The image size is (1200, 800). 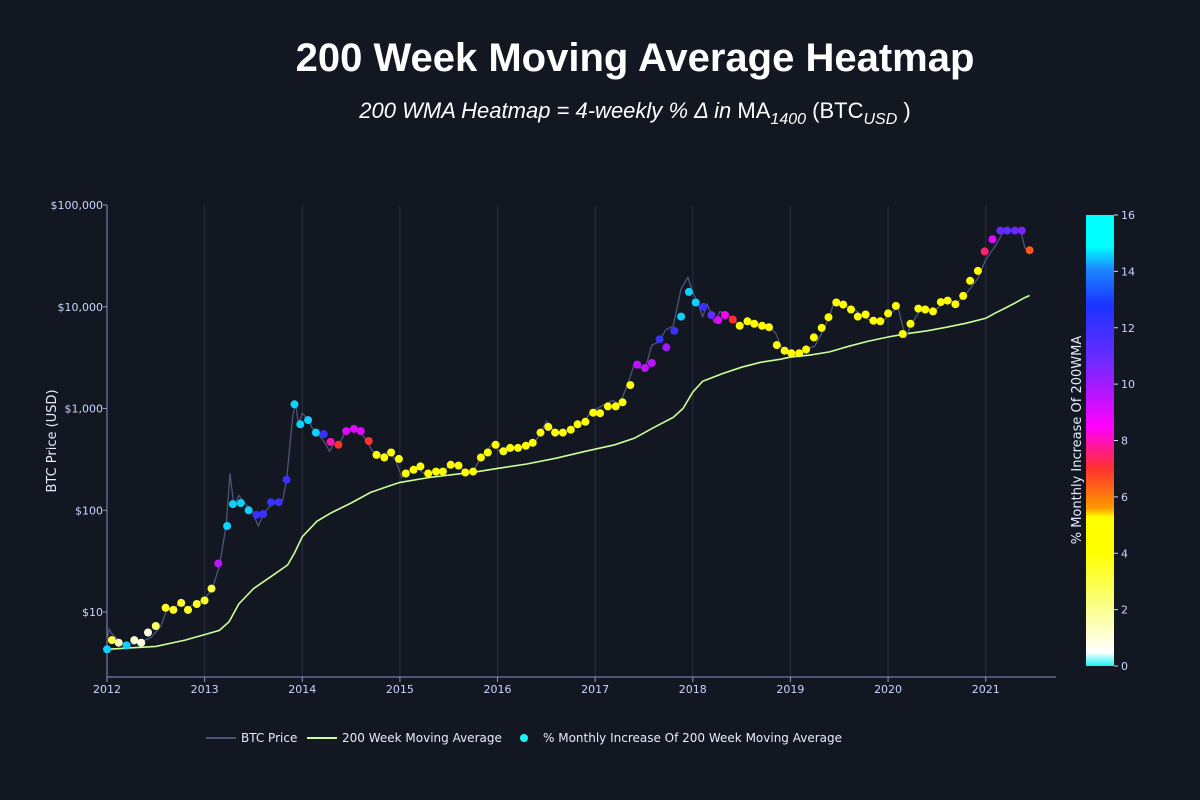 What do you see at coordinates (1124, 666) in the screenshot?
I see `colorbar-tick-label: 0` at bounding box center [1124, 666].